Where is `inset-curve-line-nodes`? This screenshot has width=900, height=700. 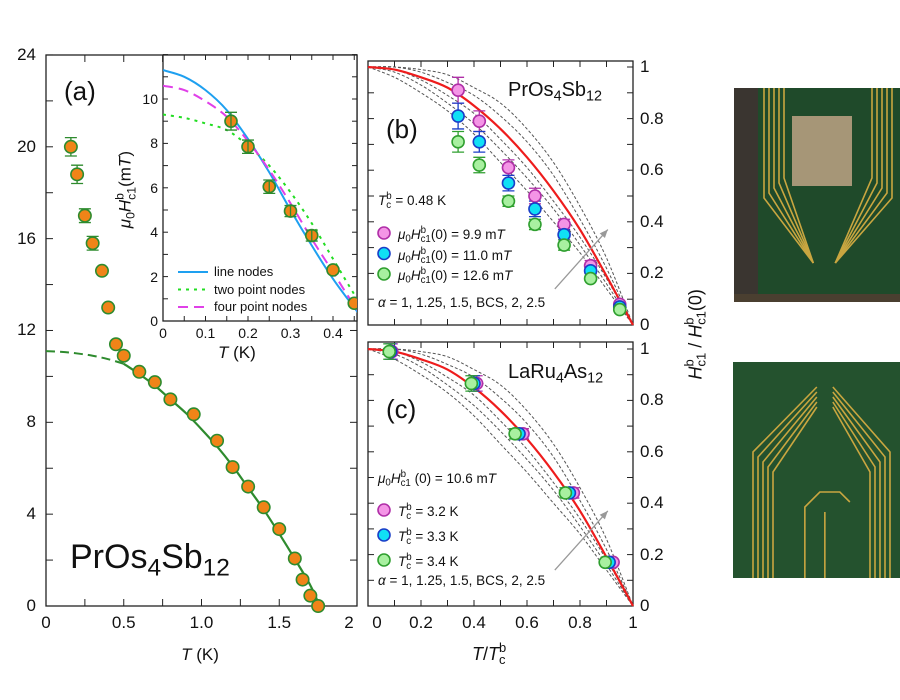
inset-curve-line-nodes is located at coordinates (260, 191).